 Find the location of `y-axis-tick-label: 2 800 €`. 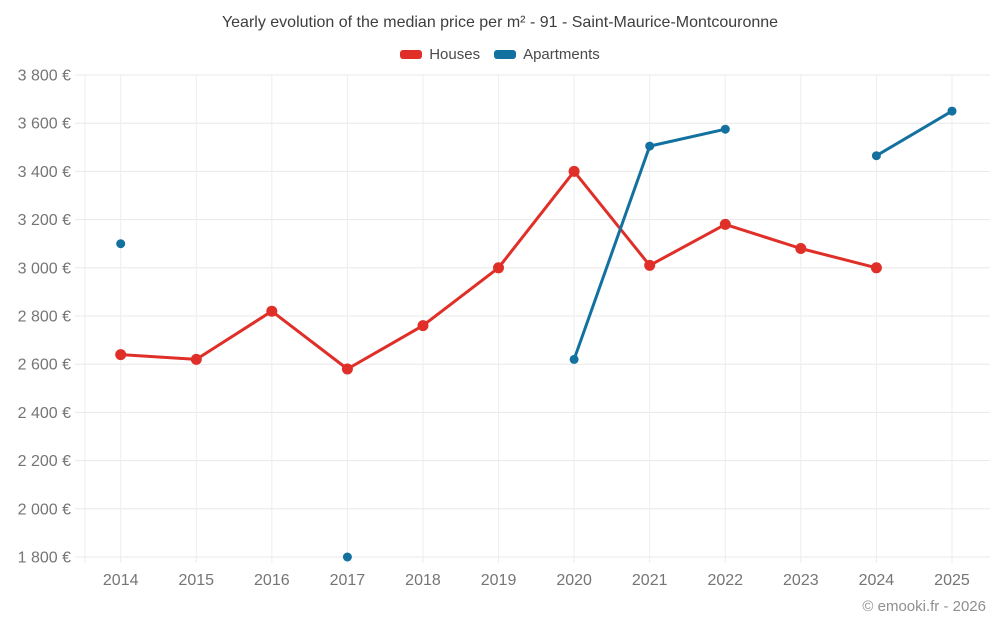

y-axis-tick-label: 2 800 € is located at coordinates (44, 317).